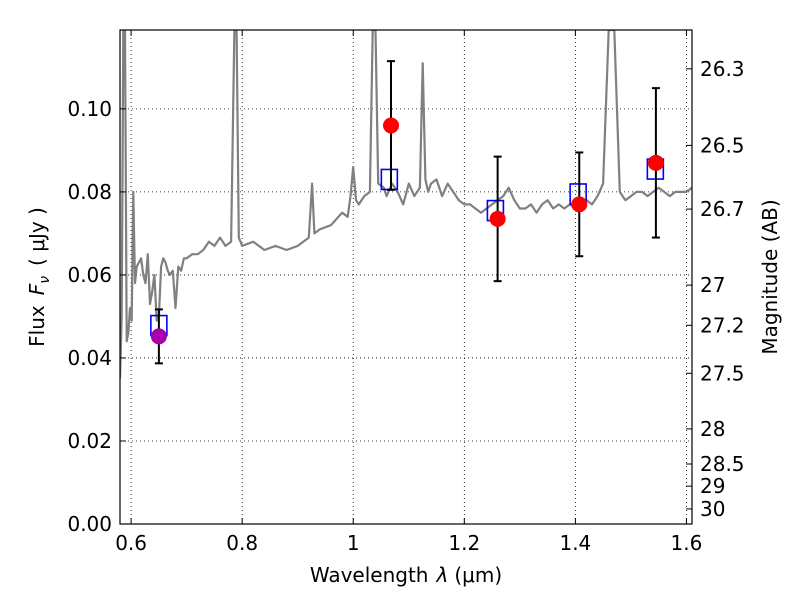  What do you see at coordinates (89, 524) in the screenshot?
I see `y-tick-label: 0.00` at bounding box center [89, 524].